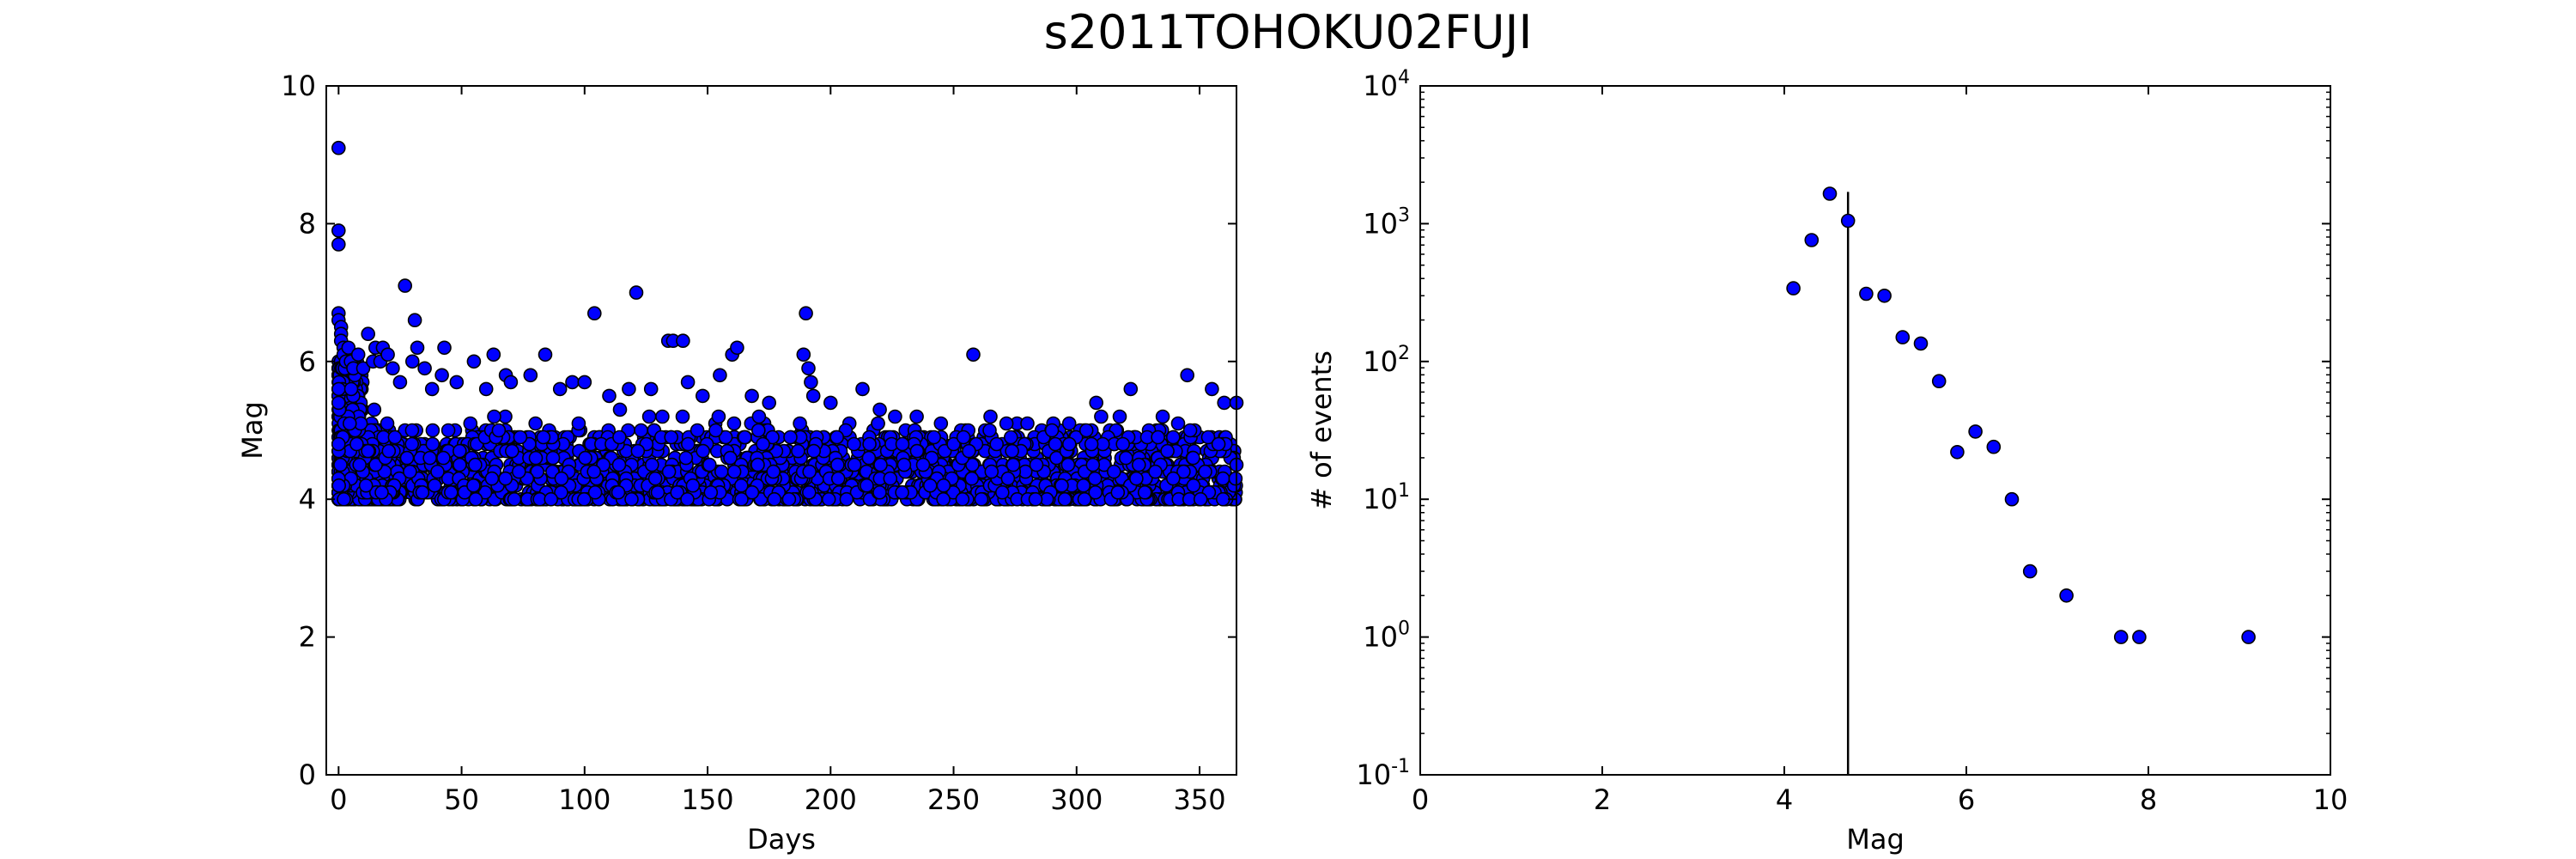 This screenshot has width=2576, height=859. Describe the element at coordinates (1784, 799) in the screenshot. I see `right-x-tick-label: 4` at that location.